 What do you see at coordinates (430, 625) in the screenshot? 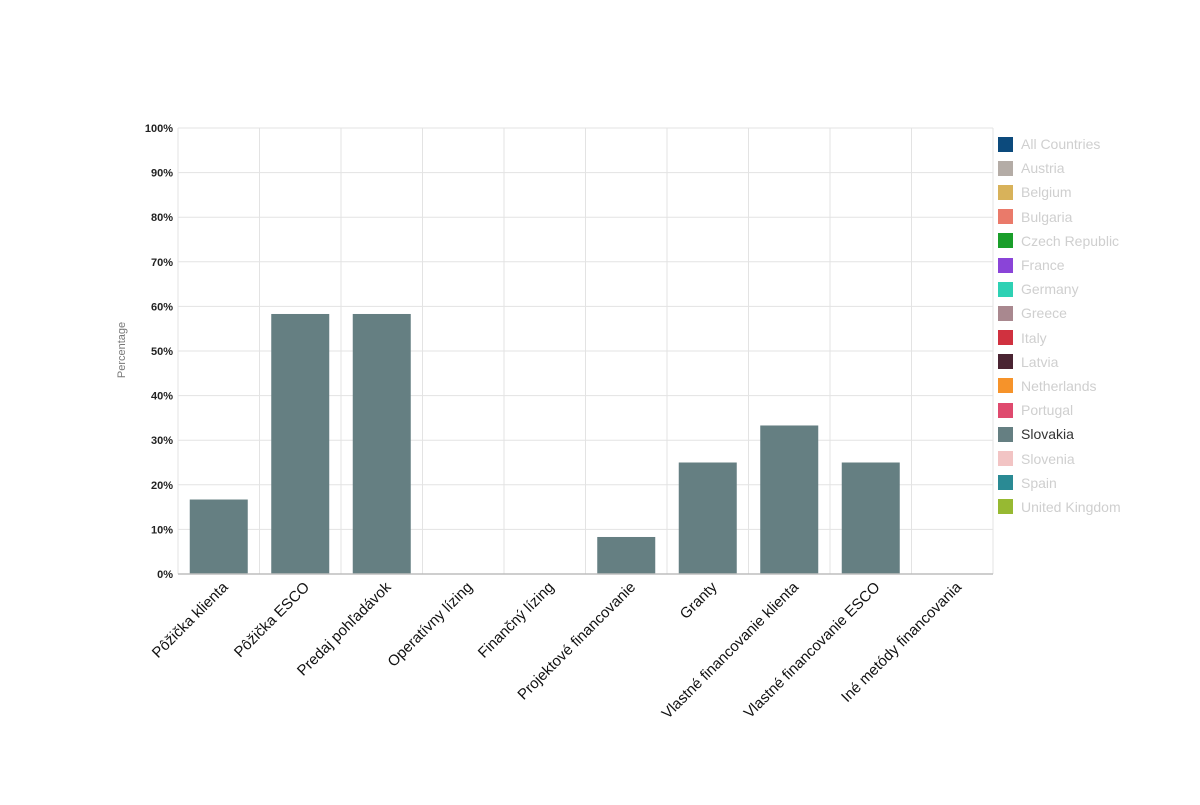
I see `x-tick-label: Operatívny lízing` at bounding box center [430, 625].